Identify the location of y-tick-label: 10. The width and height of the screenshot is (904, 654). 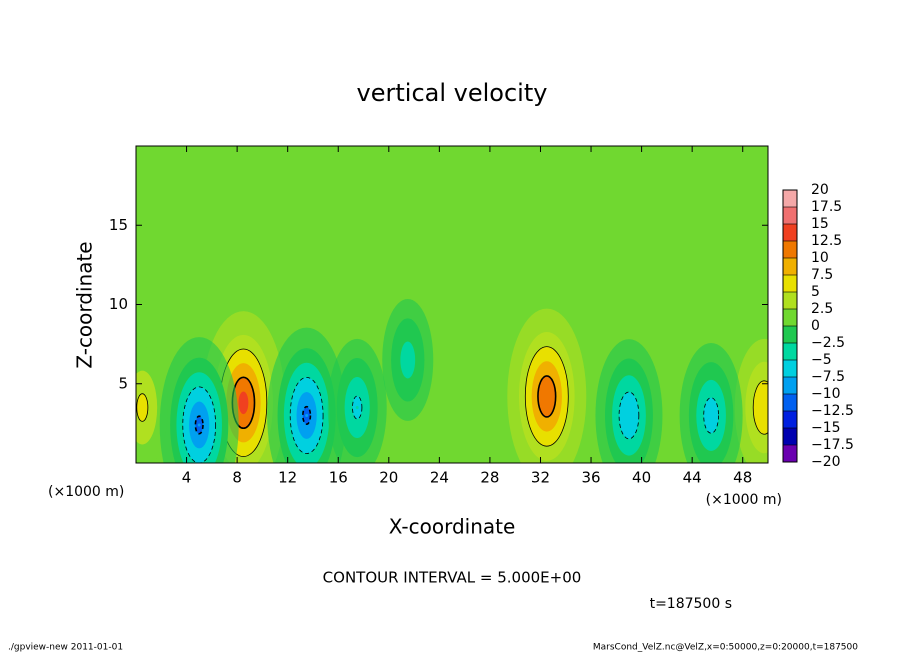
(118, 304).